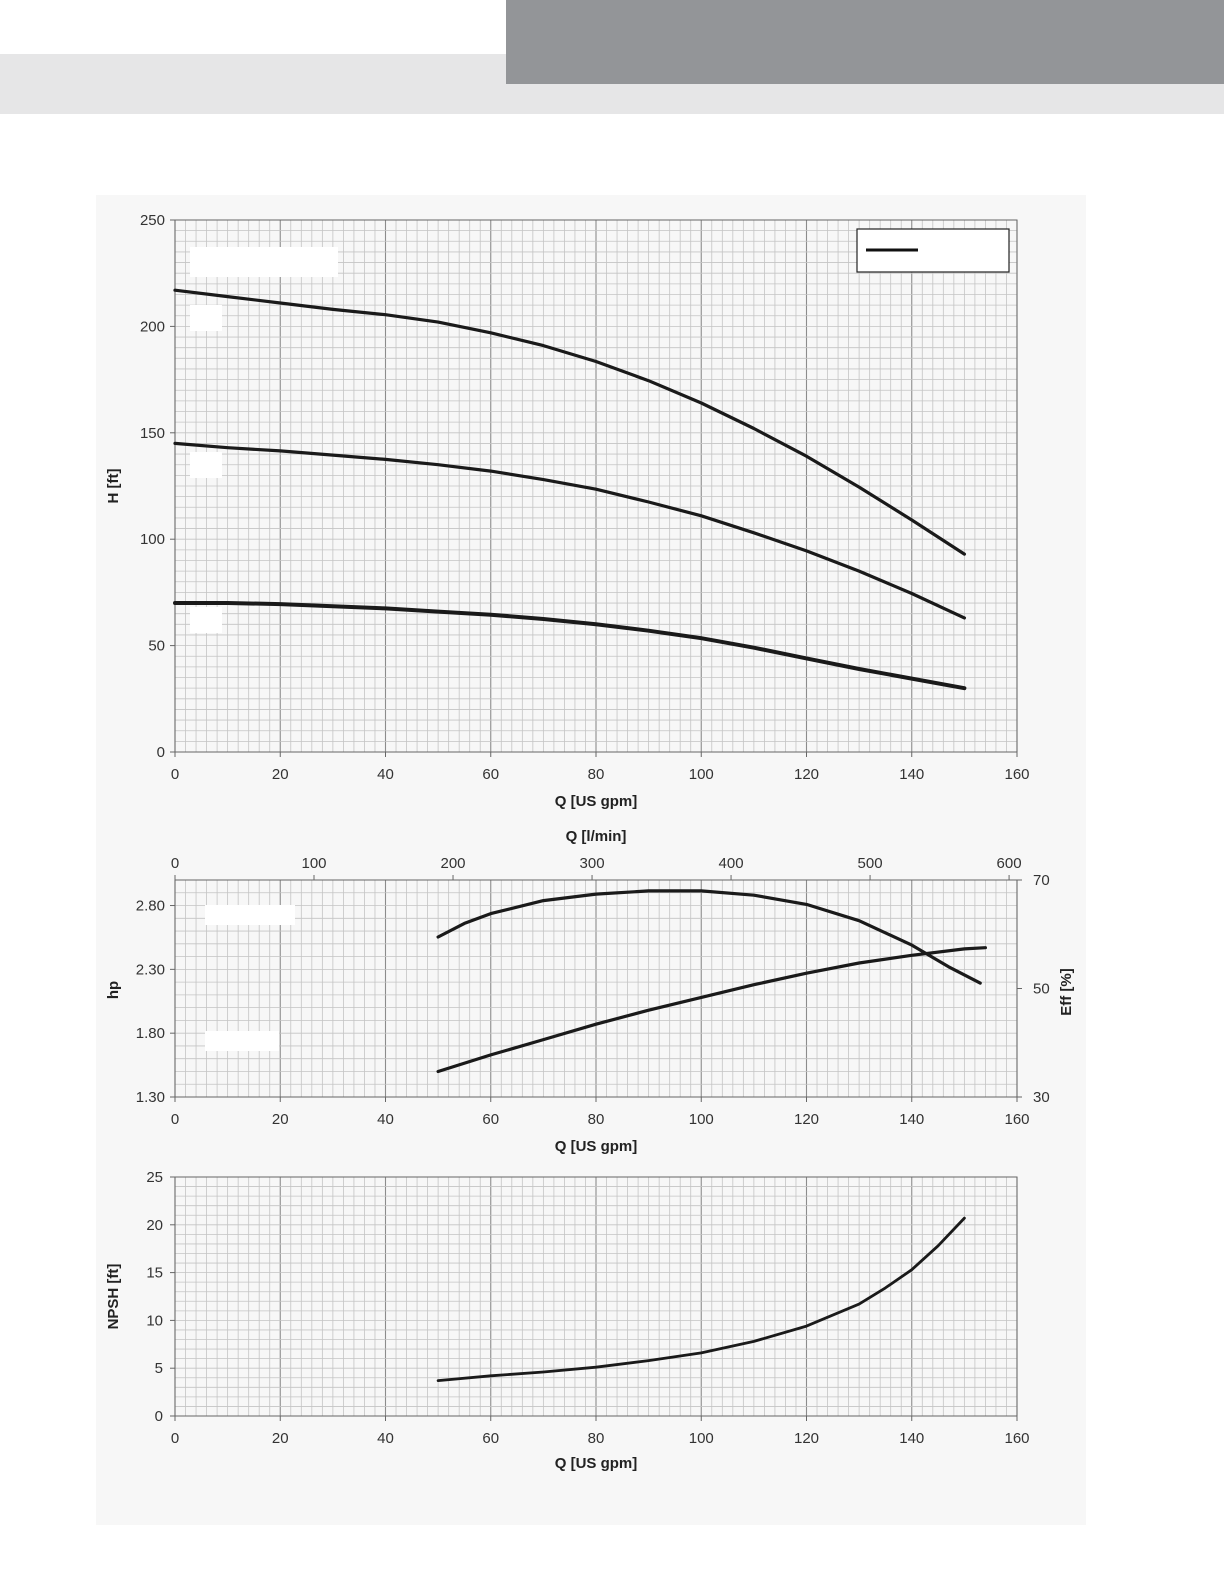 This screenshot has width=1224, height=1584. Describe the element at coordinates (701, 1299) in the screenshot. I see `npsh-curve` at that location.